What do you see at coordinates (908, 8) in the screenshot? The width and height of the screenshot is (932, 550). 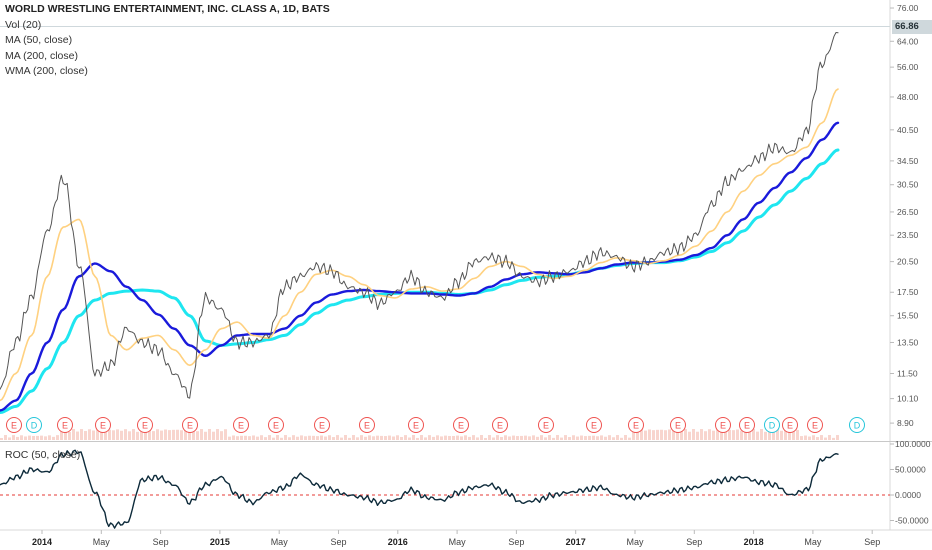 I see `price-tick-label: 76.00` at bounding box center [908, 8].